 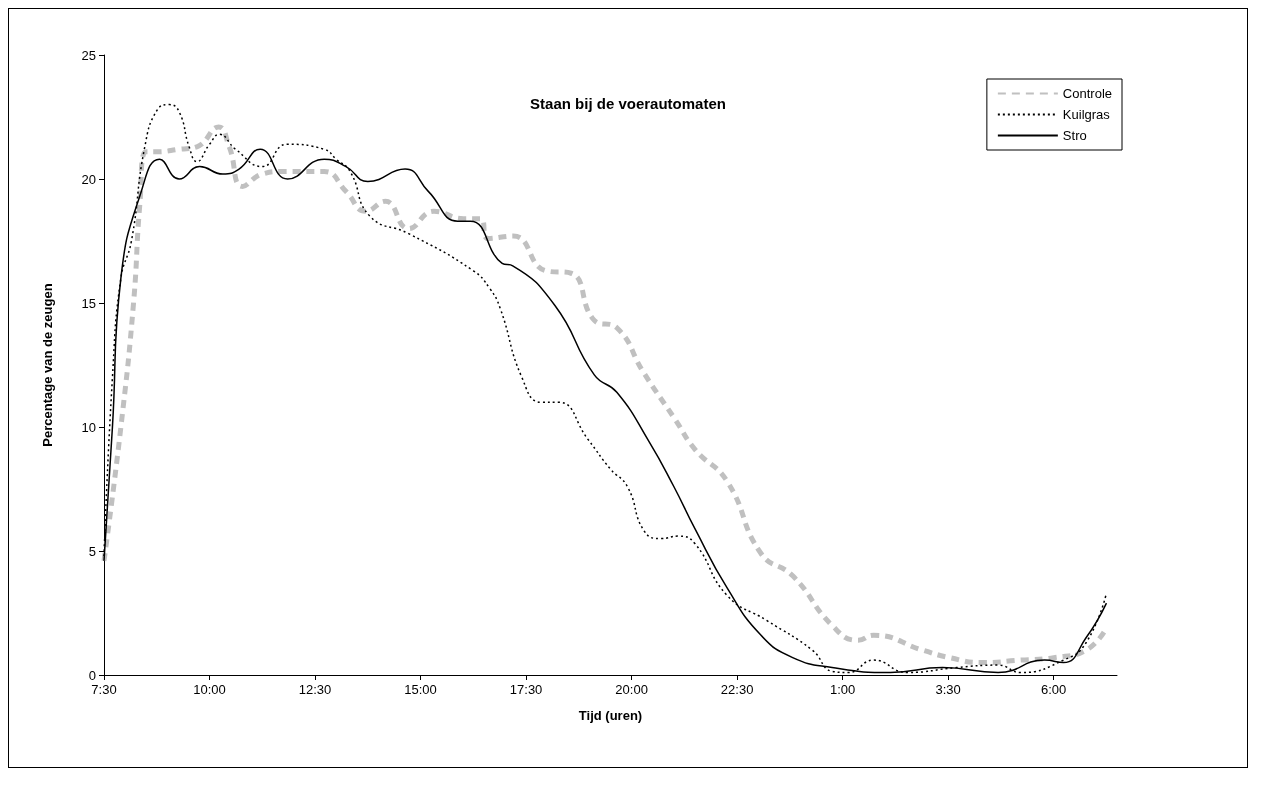 I want to click on y-tick-label: 10, so click(x=88, y=427).